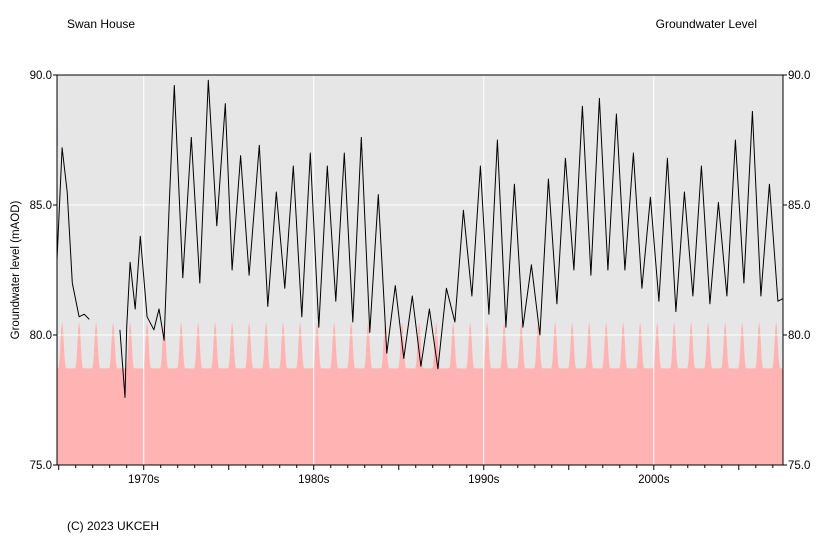  I want to click on y-tick-label-right: 90.0, so click(799, 76).